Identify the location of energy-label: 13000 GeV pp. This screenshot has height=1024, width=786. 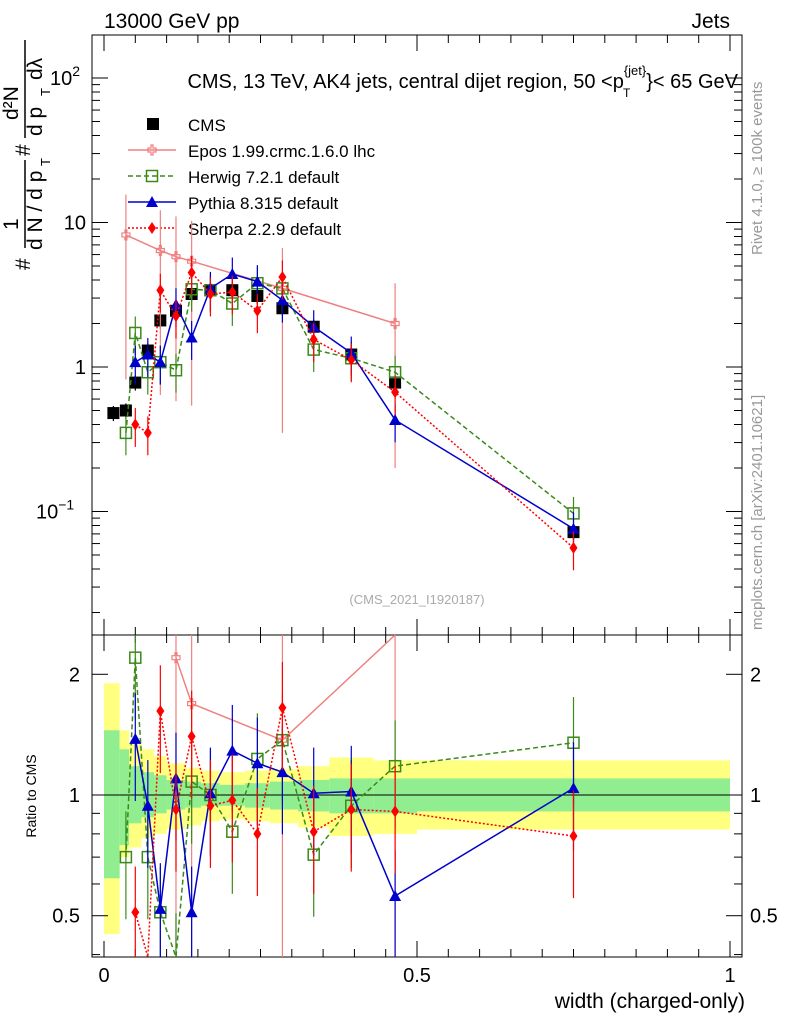
(171, 21).